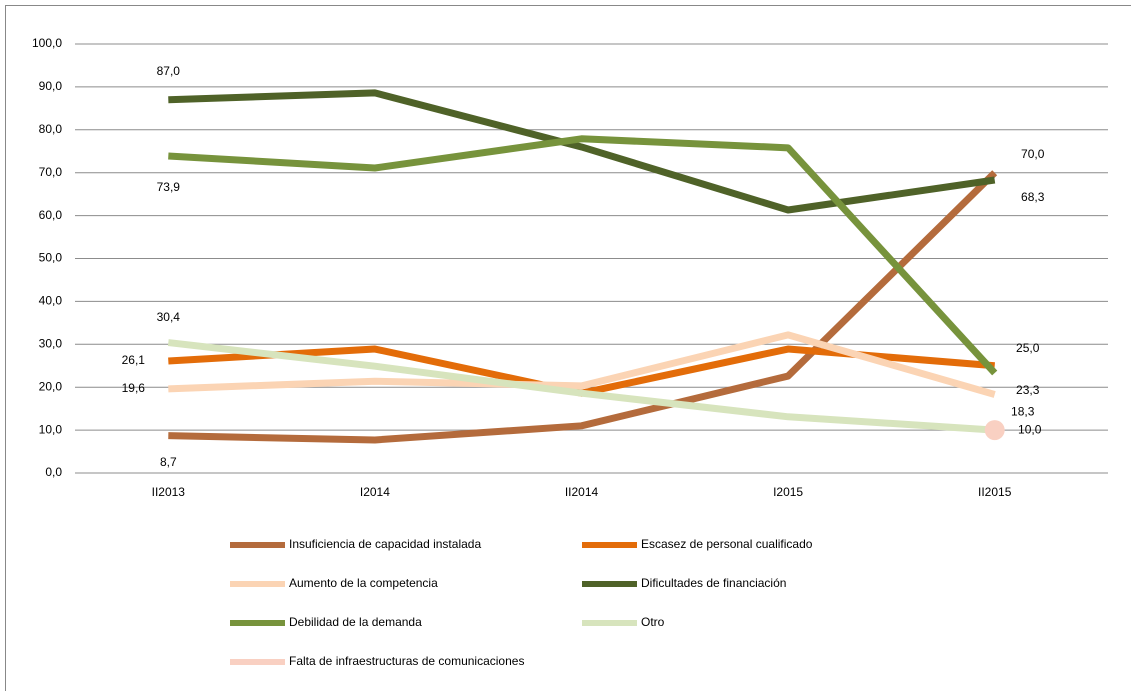  What do you see at coordinates (169, 492) in the screenshot?
I see `x-tick-label: II2013` at bounding box center [169, 492].